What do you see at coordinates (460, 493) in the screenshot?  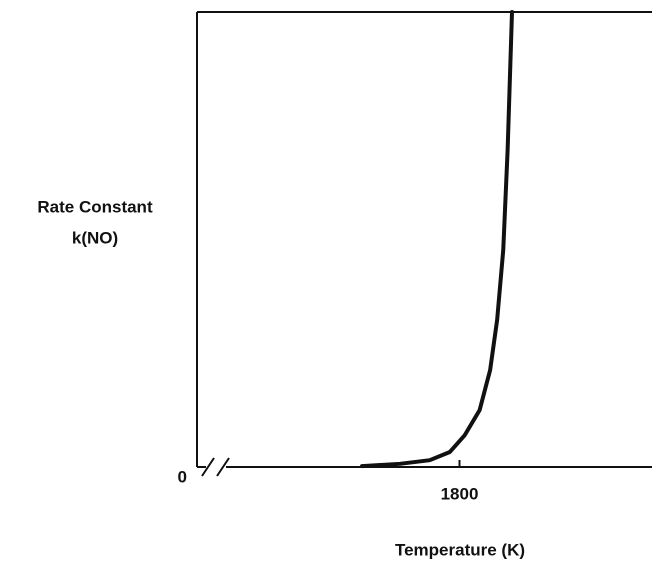 I see `x-tick-label: 1800` at bounding box center [460, 493].